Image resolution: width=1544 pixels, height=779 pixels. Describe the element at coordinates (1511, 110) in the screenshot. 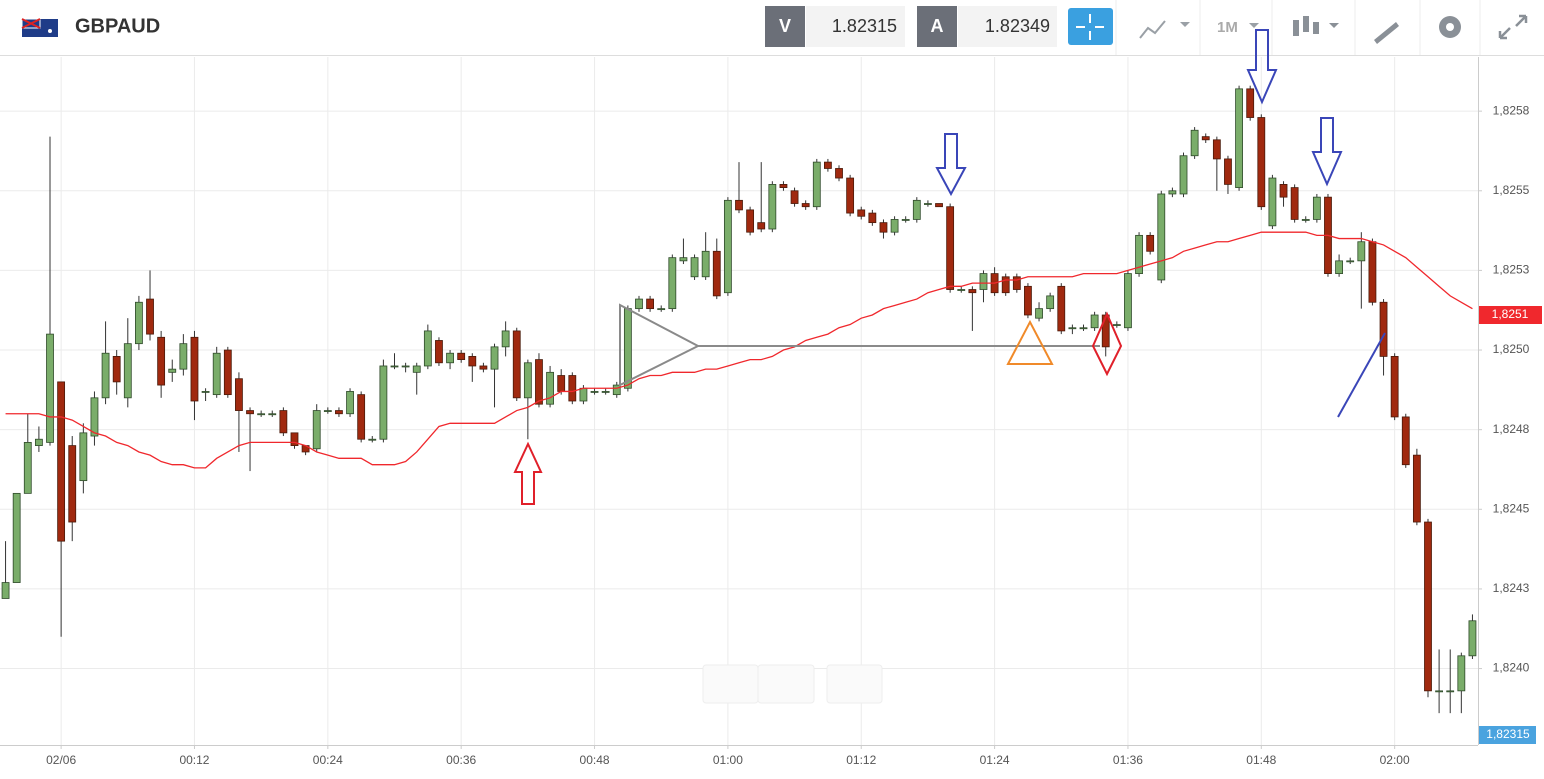

I see `y-tick-label: 1,8258` at that location.